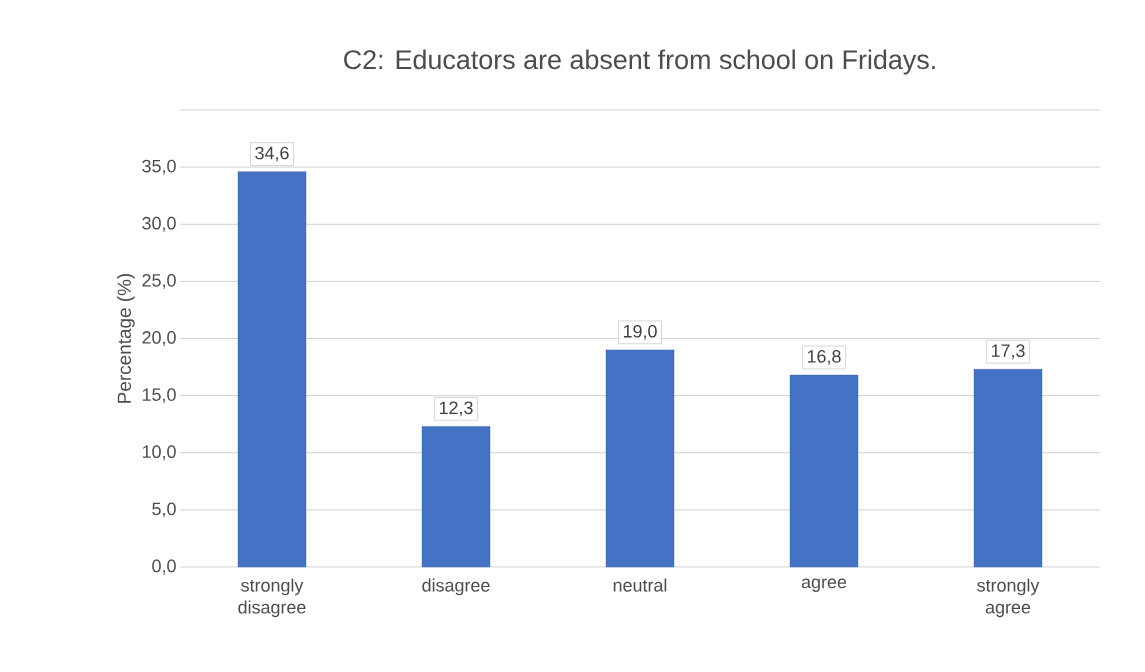 The image size is (1145, 672). What do you see at coordinates (639, 62) in the screenshot?
I see `chart-title: C2: Educators are absent from school on Fridays.` at bounding box center [639, 62].